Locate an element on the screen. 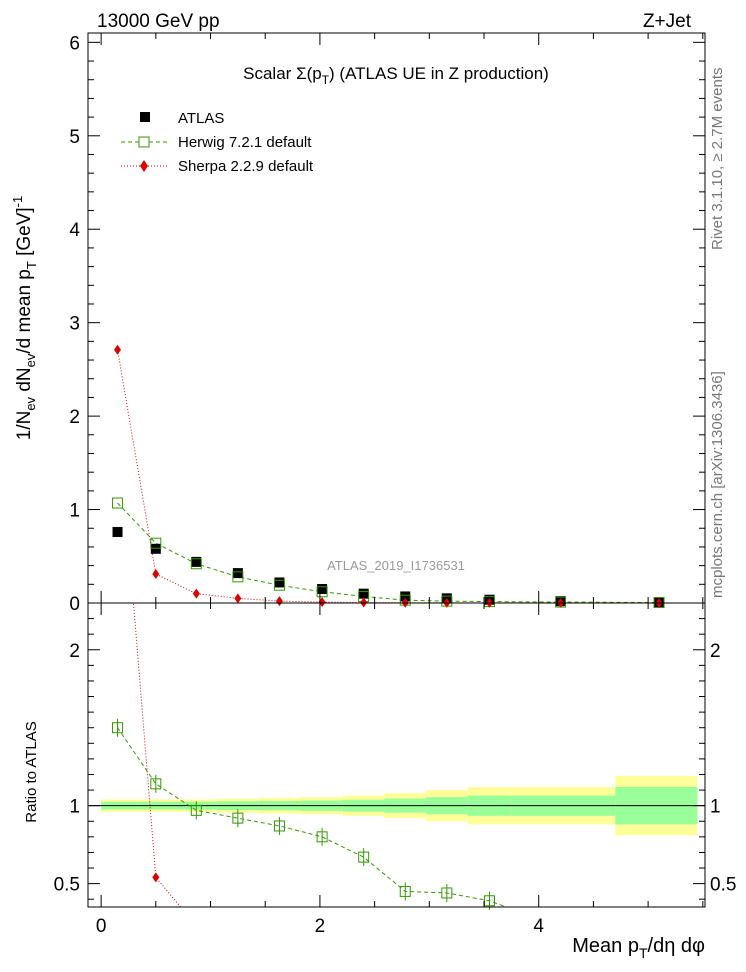 This screenshot has width=746, height=972. mcplots-label: mcplots.cern.ch [arXiv:1306.3436] is located at coordinates (717, 484).